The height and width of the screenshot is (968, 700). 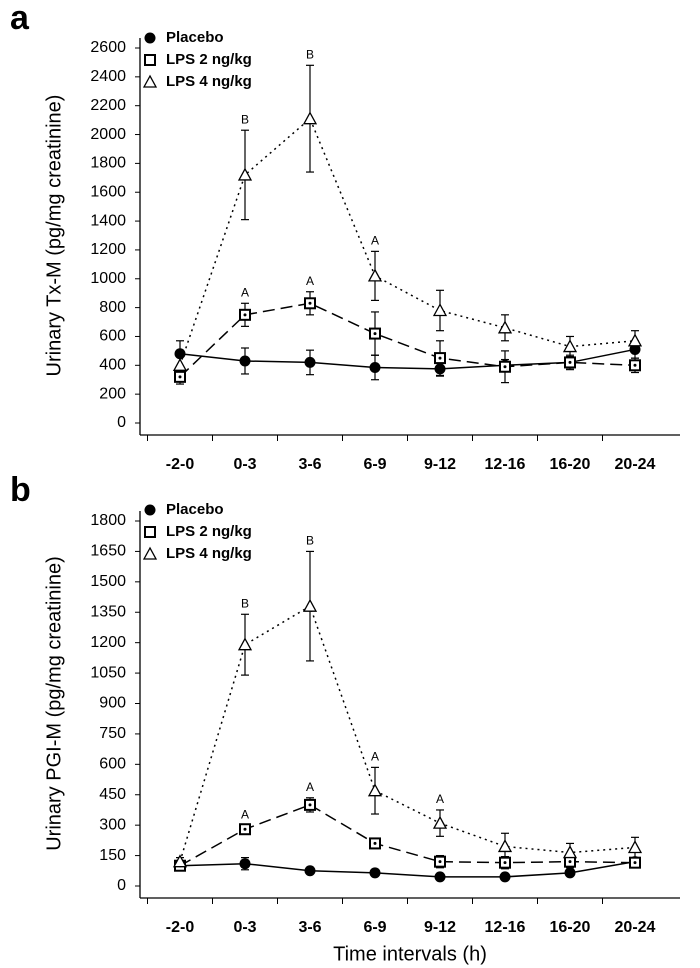 I want to click on y-tick-label: 300, so click(x=112, y=824).